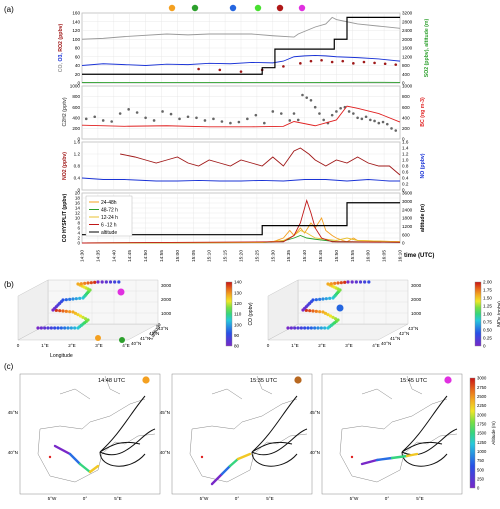 The image size is (500, 509). Describe the element at coordinates (348, 345) in the screenshot. I see `xtick-label: 3°E` at that location.